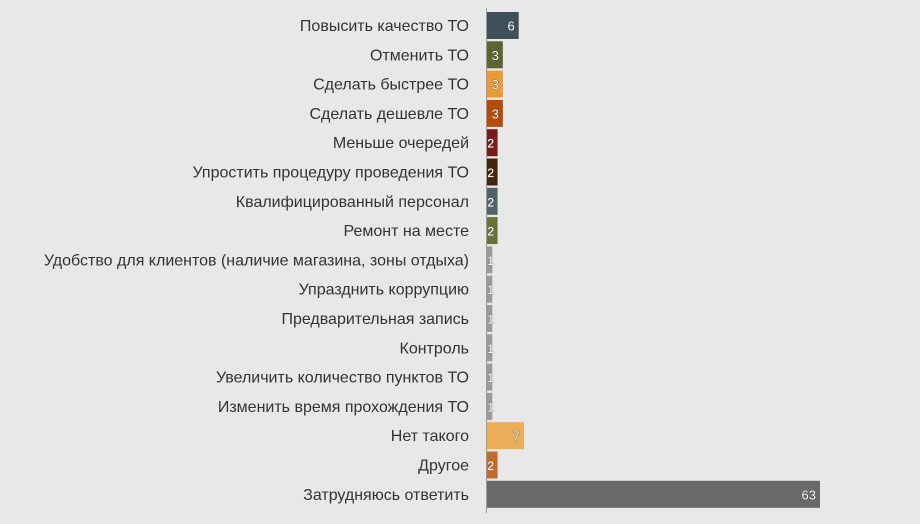  What do you see at coordinates (430, 436) in the screenshot?
I see `category-label: Нет такого` at bounding box center [430, 436].